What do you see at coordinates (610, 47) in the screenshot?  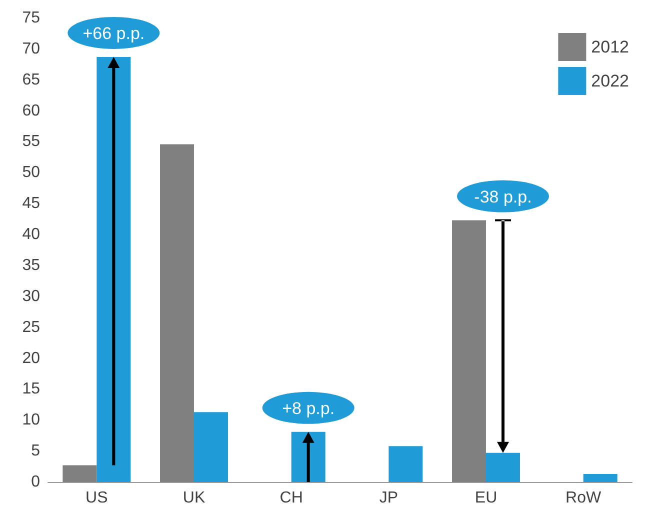 I see `legend-label: 2012` at bounding box center [610, 47].